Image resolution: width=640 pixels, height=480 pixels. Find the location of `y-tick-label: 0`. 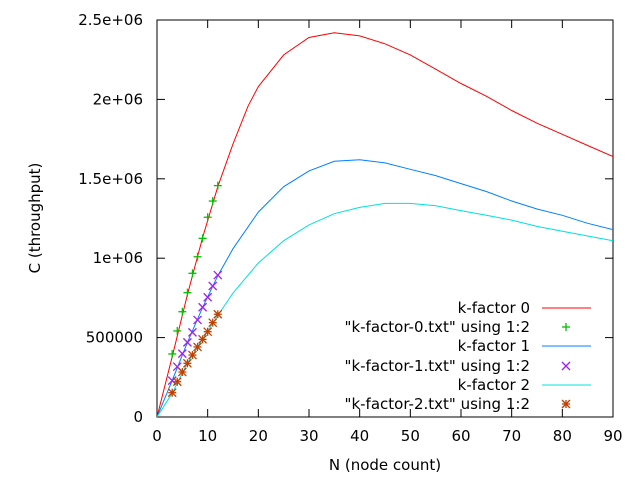

y-tick-label: 0 is located at coordinates (138, 417).